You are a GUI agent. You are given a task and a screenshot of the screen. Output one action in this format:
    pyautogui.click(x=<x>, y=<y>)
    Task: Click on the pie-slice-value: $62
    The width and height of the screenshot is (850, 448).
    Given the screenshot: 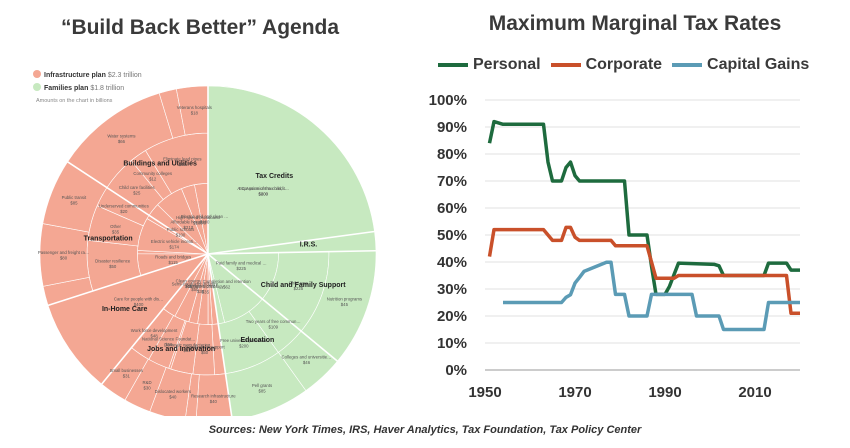 What is the action you would take?
    pyautogui.click(x=227, y=286)
    